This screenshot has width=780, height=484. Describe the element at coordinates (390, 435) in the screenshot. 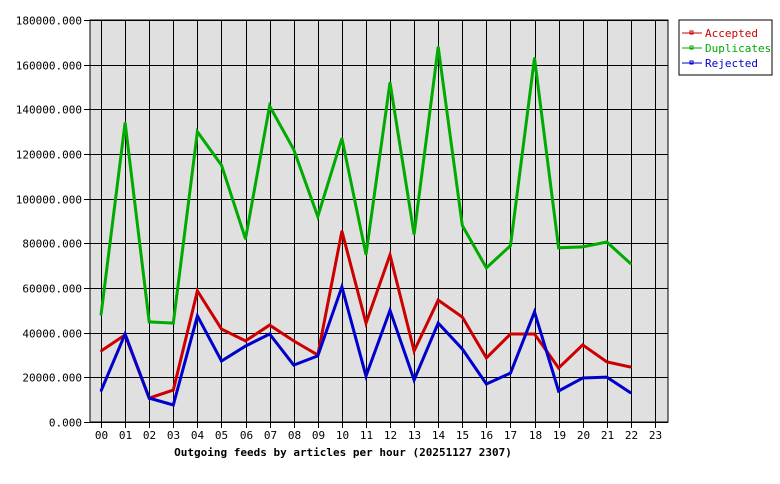

I see `x-tick-label: 12` at that location.